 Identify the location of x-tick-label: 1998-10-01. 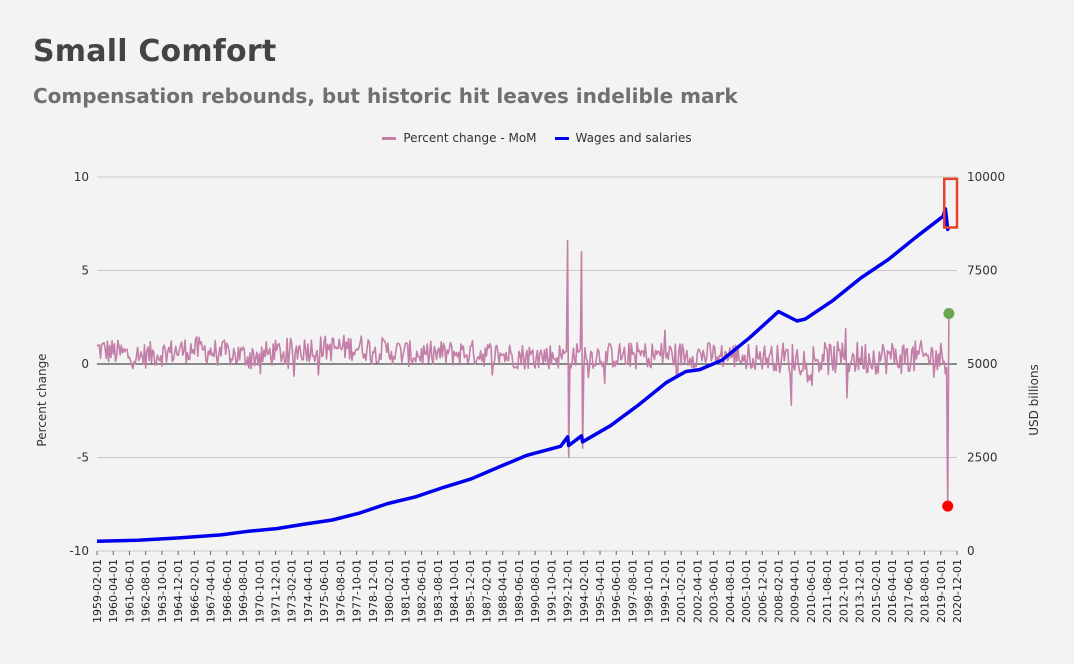
(649, 591).